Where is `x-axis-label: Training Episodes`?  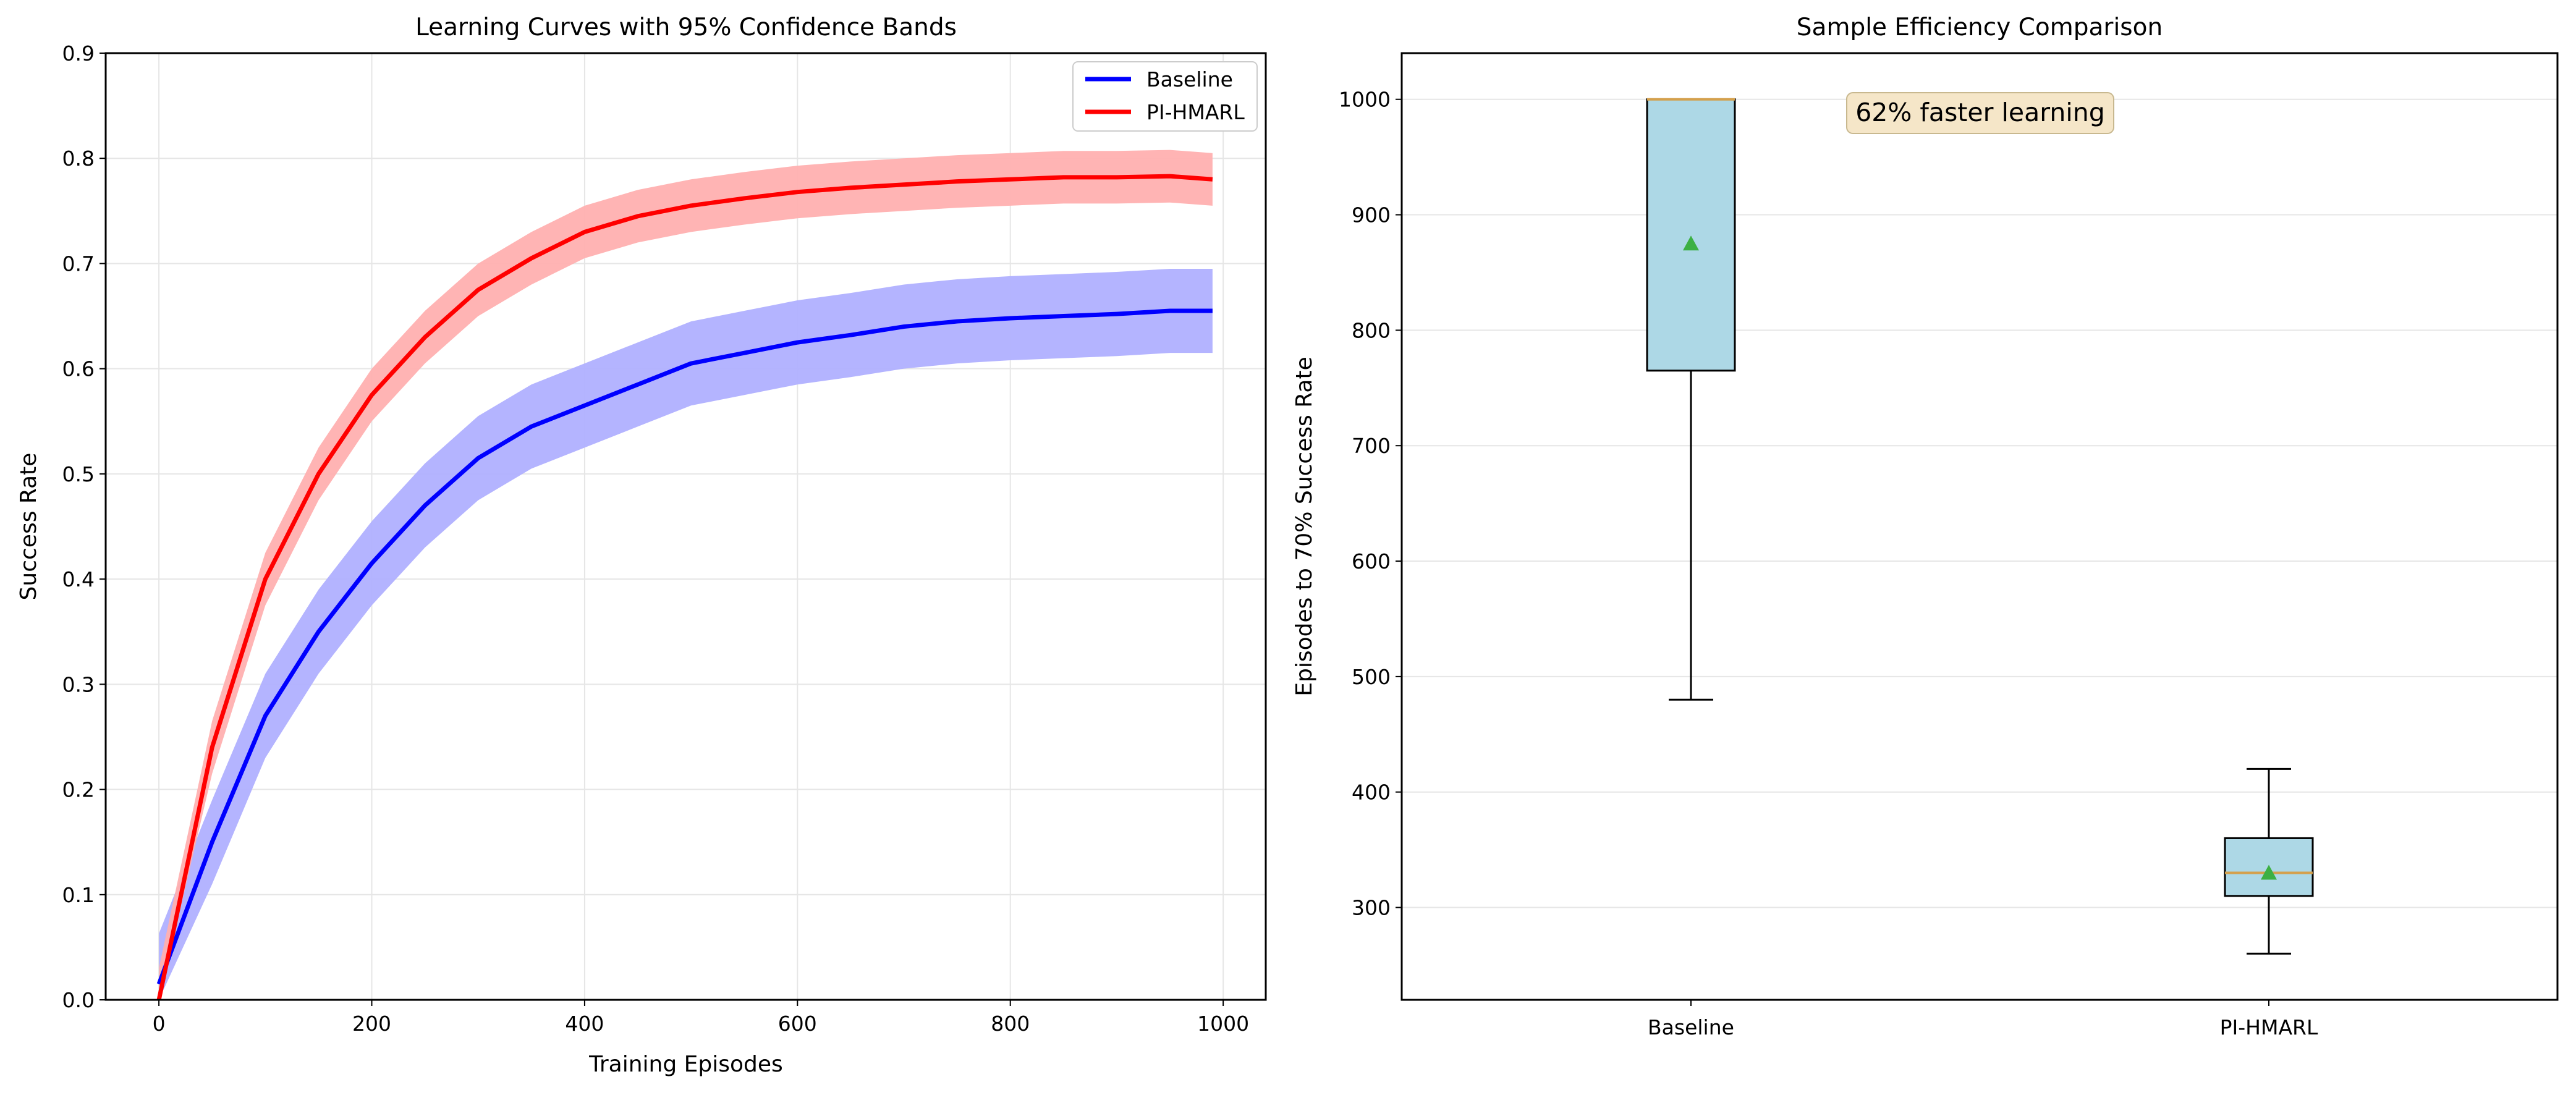 x-axis-label: Training Episodes is located at coordinates (685, 1064).